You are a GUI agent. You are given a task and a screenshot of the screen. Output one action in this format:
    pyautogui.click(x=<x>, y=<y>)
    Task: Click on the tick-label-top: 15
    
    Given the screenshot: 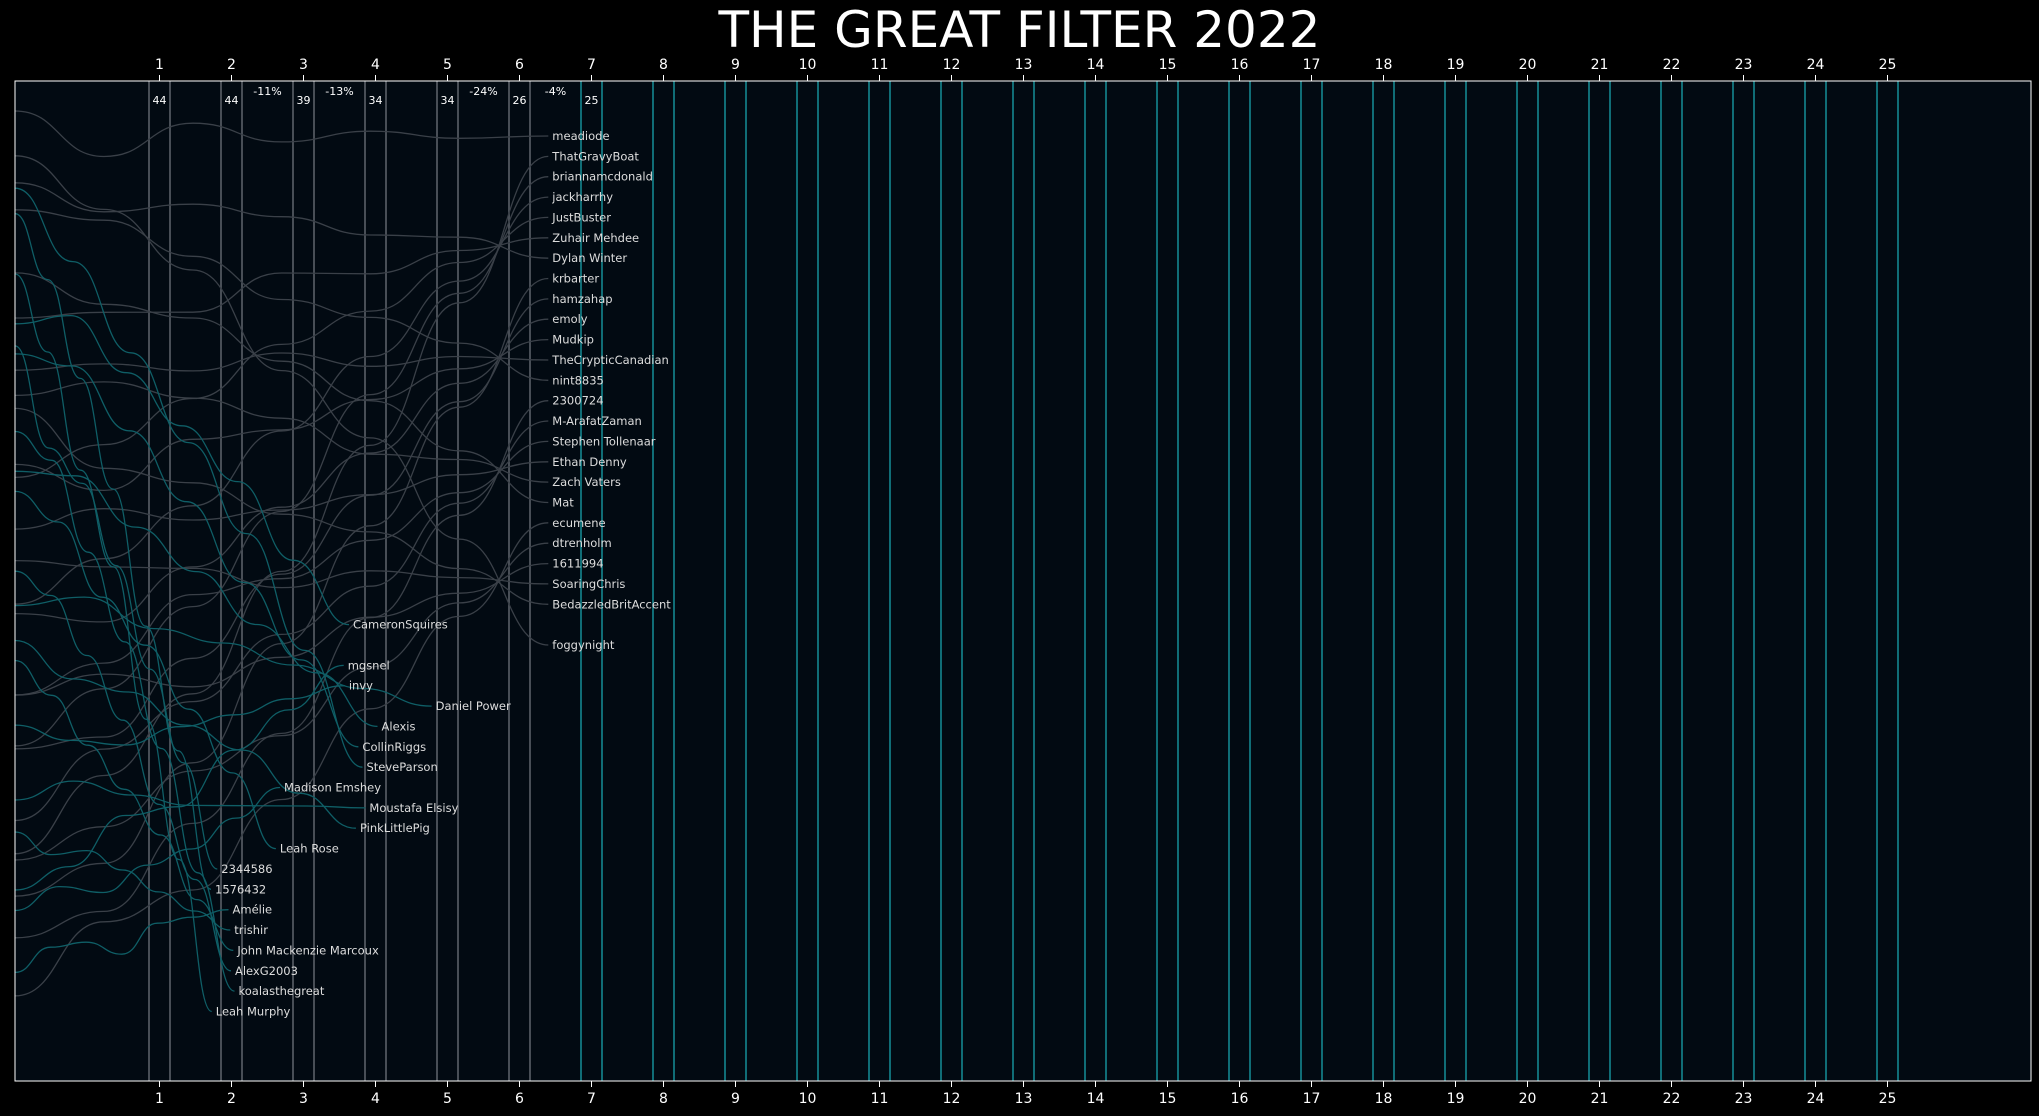 What is the action you would take?
    pyautogui.click(x=1168, y=65)
    